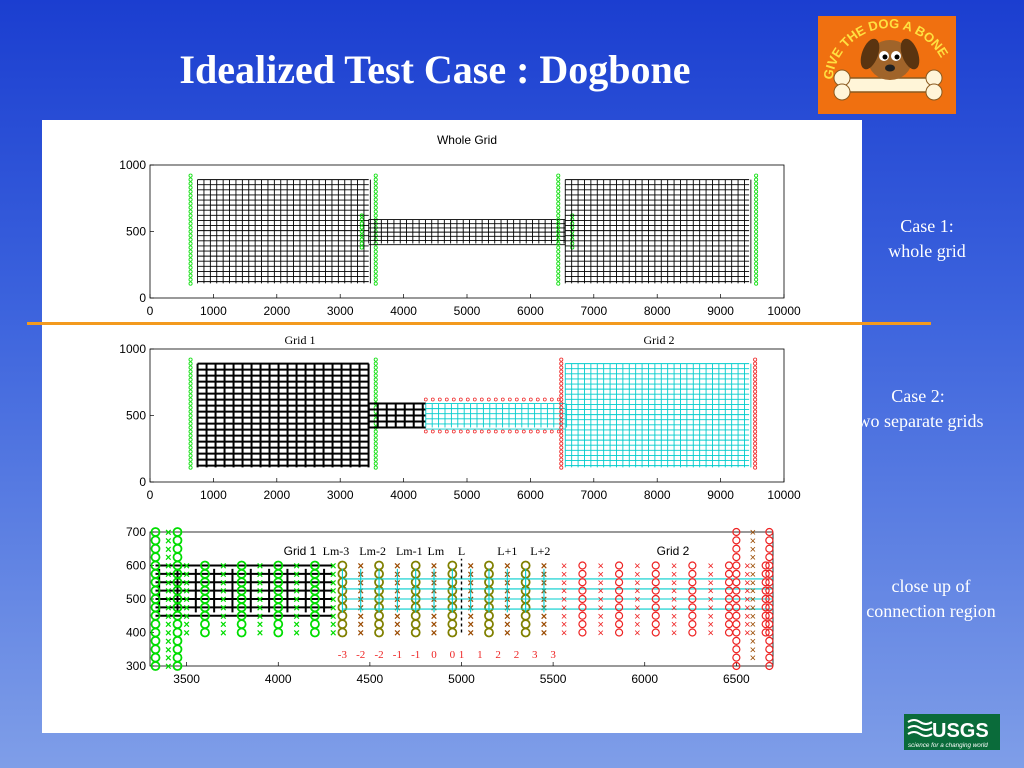 The height and width of the screenshot is (768, 1024). What do you see at coordinates (507, 551) in the screenshot?
I see `p3-column-label: L+1` at bounding box center [507, 551].